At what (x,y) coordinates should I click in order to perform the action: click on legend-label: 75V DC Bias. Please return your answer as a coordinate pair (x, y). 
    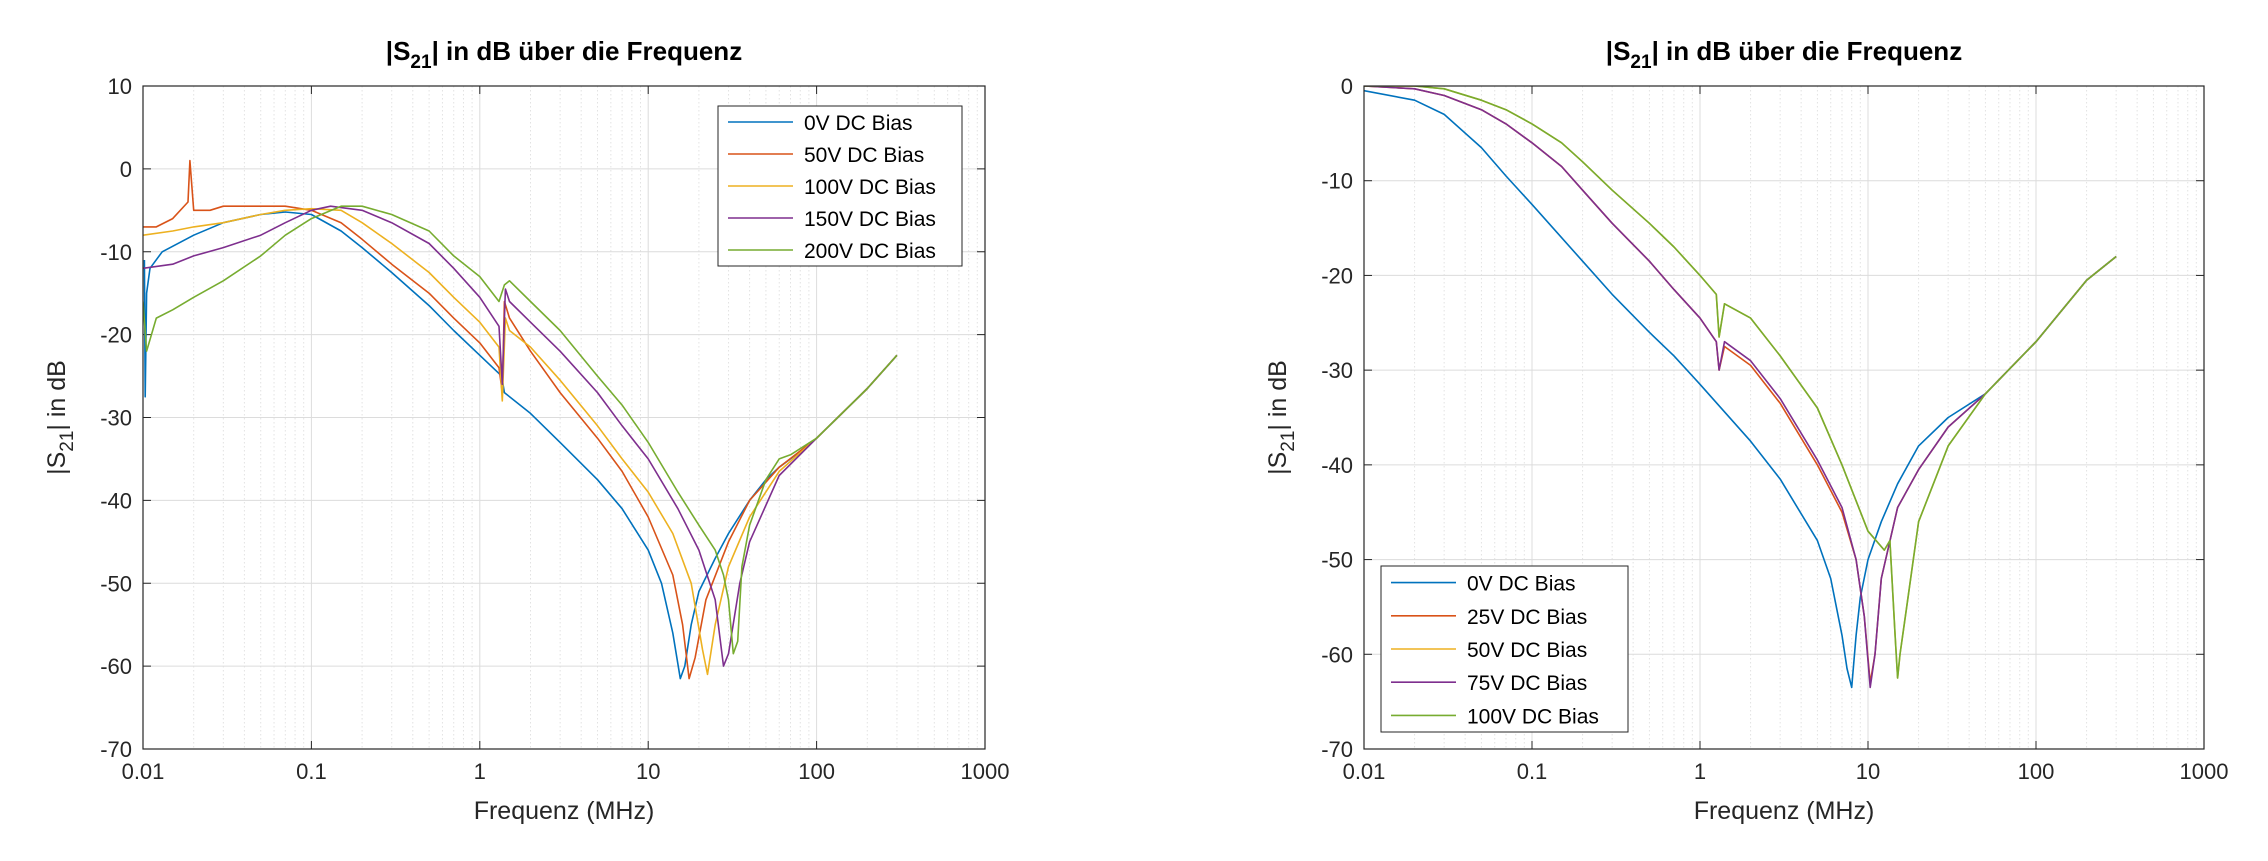
    Looking at the image, I should click on (1527, 683).